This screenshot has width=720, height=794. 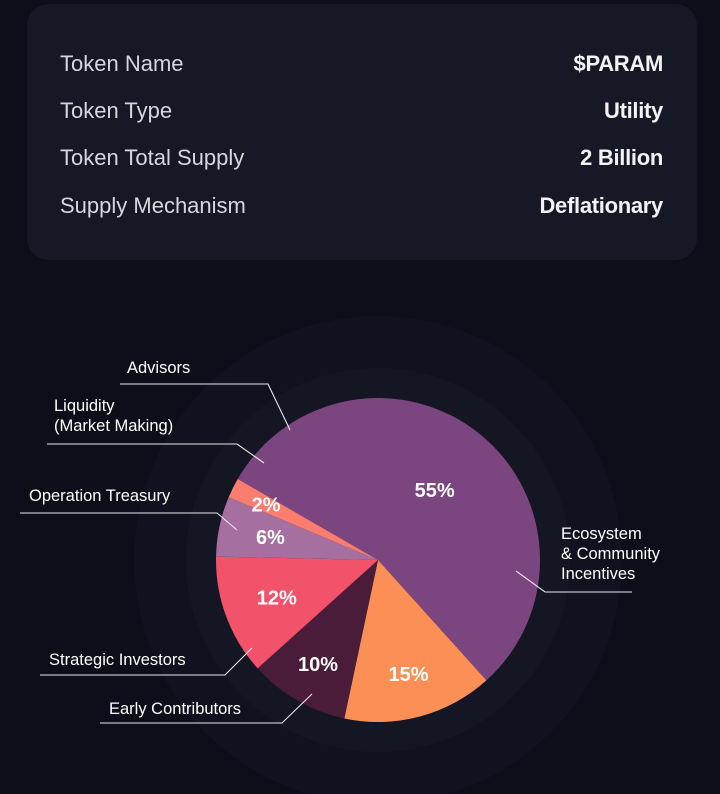 I want to click on pie-pct-label-early-contributors: 15%, so click(x=409, y=675).